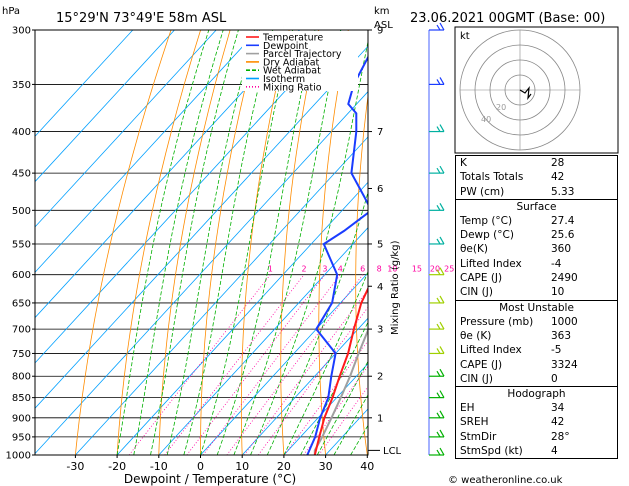 This screenshot has height=486, width=629. I want to click on stat-row: CAPE (J) 2490, so click(536, 278).